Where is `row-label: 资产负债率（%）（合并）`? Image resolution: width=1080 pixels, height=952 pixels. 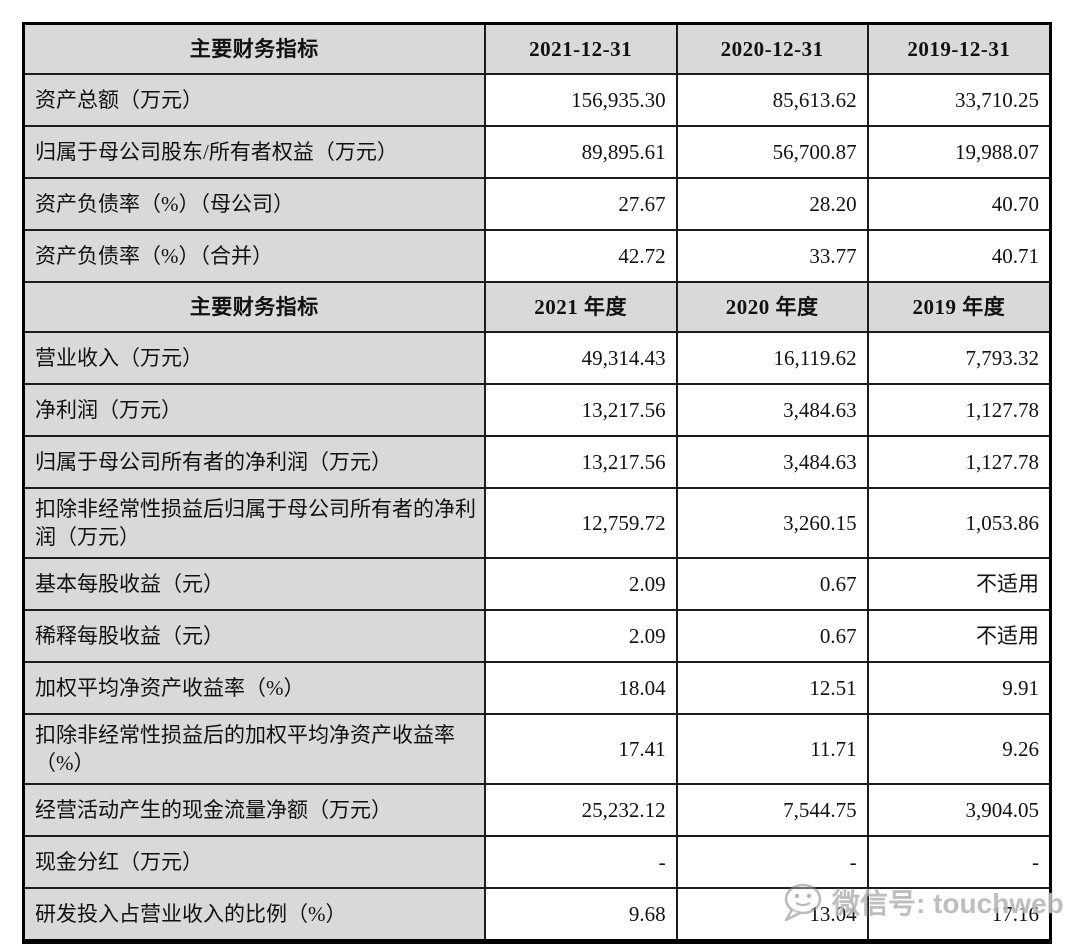
row-label: 资产负债率（%）（合并） is located at coordinates (254, 256).